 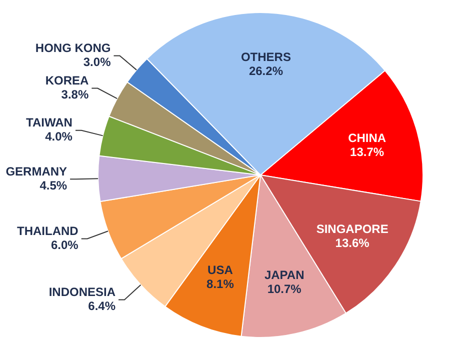 I want to click on slice-label: HONG KONG, so click(x=73, y=48).